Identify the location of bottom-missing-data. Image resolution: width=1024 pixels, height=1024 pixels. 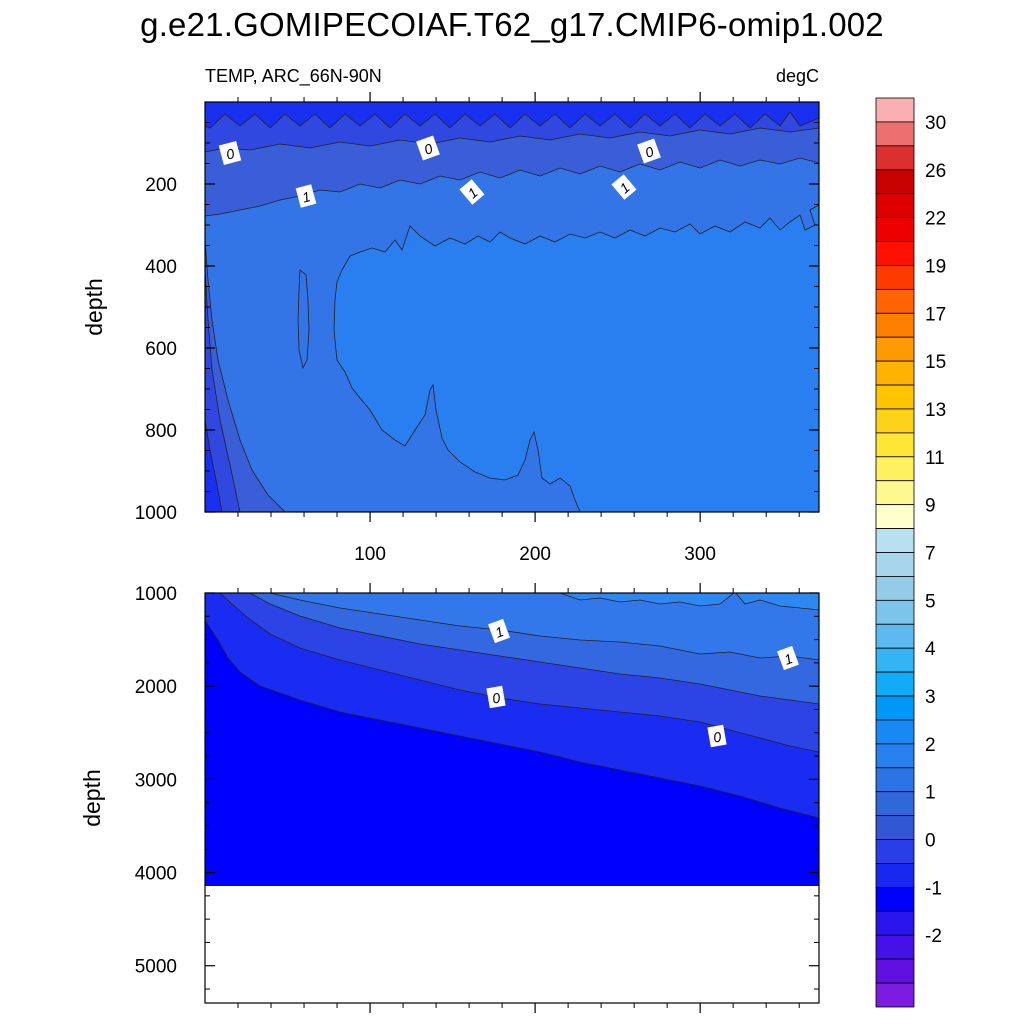
(512, 944).